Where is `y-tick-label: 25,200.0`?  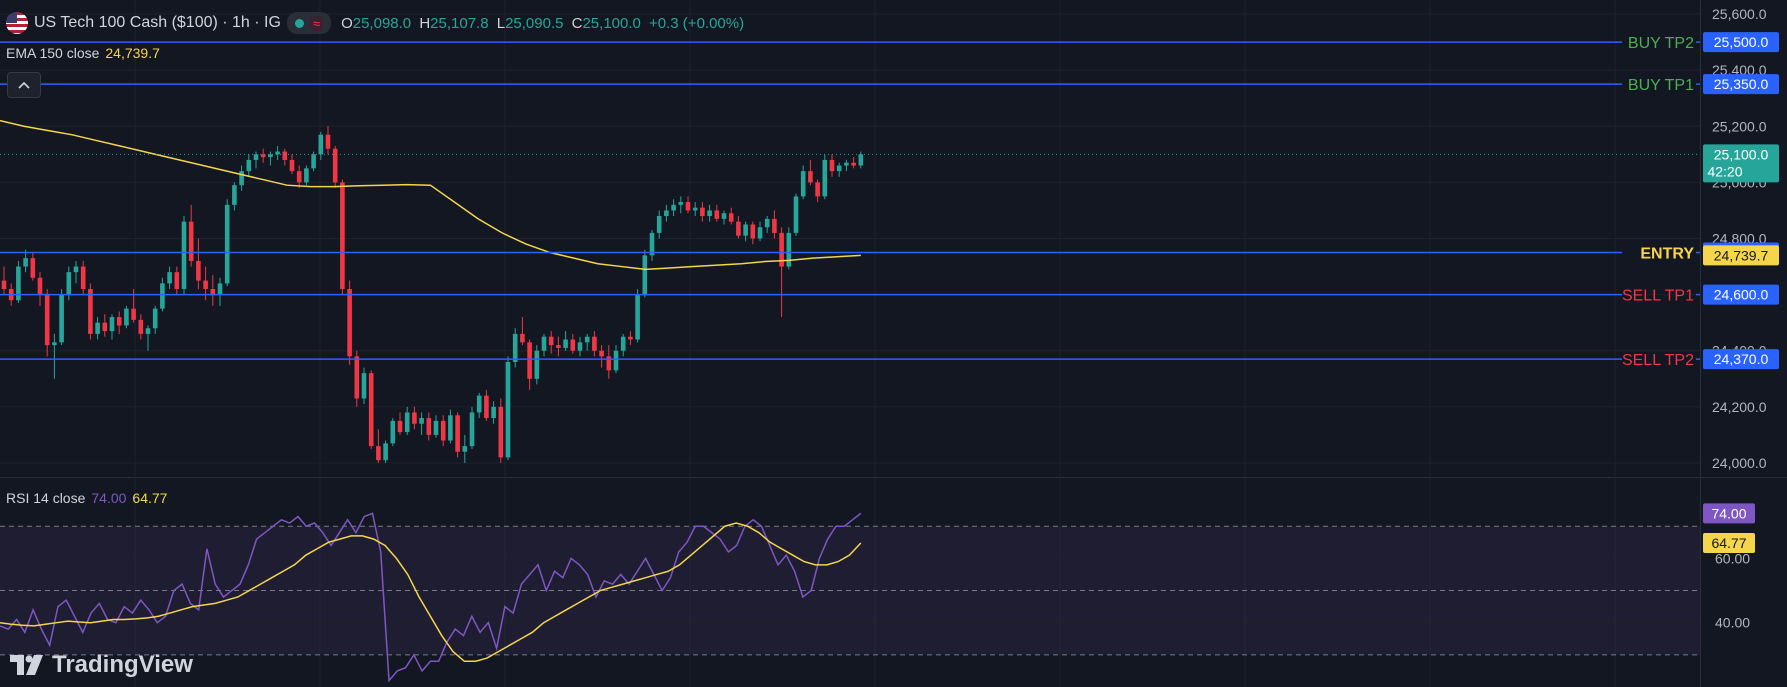 y-tick-label: 25,200.0 is located at coordinates (1739, 126).